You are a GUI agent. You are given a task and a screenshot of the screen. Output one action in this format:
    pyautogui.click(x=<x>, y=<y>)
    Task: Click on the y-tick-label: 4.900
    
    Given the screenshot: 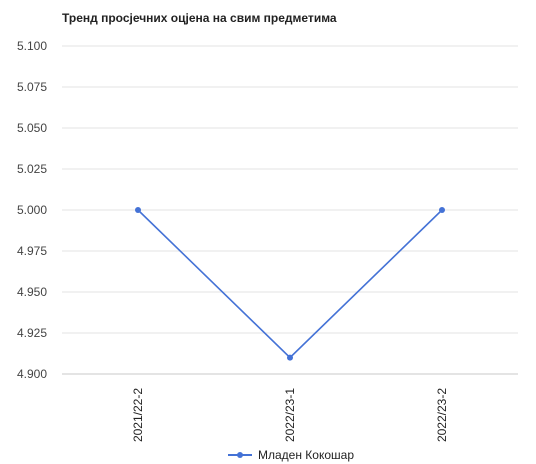 What is the action you would take?
    pyautogui.click(x=32, y=374)
    